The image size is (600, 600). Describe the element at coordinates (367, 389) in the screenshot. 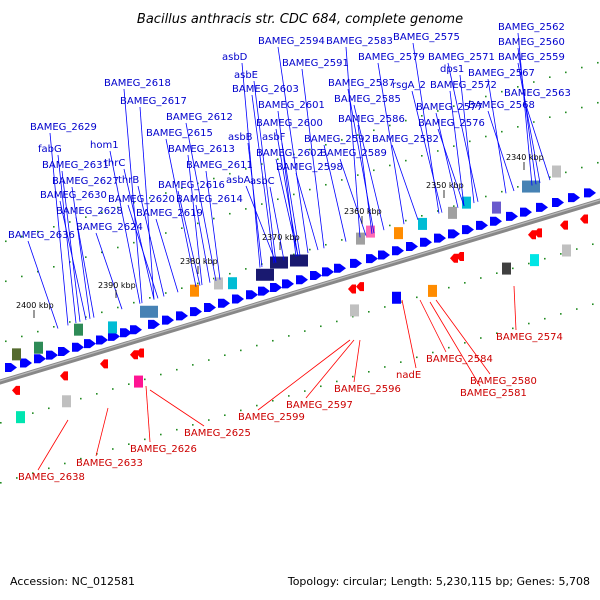

I see `gene-label-bottom: BAMEG_2596` at that location.